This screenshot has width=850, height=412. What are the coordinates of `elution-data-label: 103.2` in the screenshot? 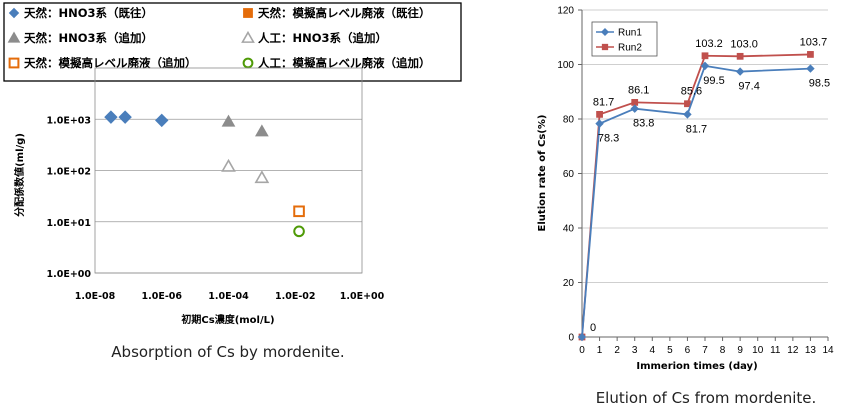 It's located at (709, 44).